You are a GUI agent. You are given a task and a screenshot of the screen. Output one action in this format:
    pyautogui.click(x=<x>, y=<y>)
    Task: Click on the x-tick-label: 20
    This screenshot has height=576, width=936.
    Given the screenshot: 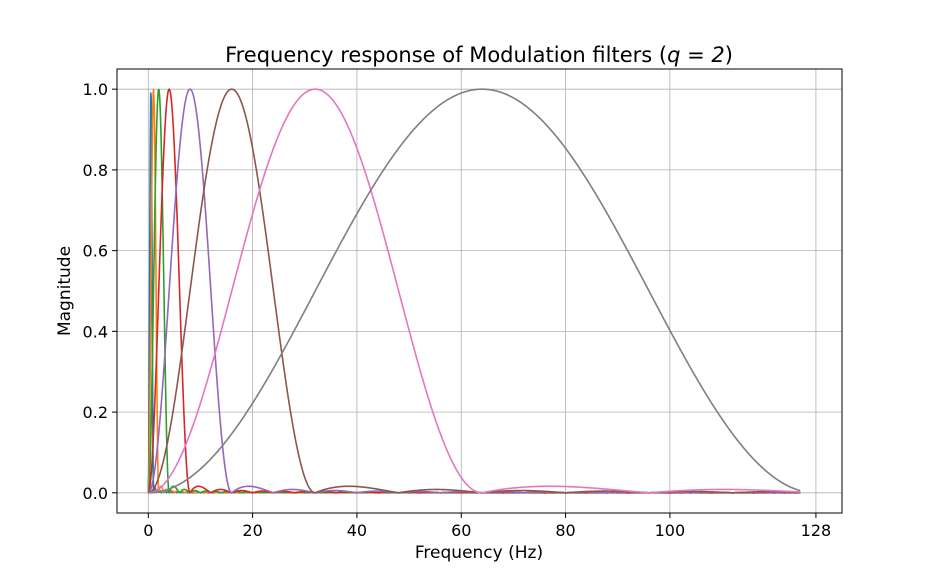 What is the action you would take?
    pyautogui.click(x=252, y=530)
    